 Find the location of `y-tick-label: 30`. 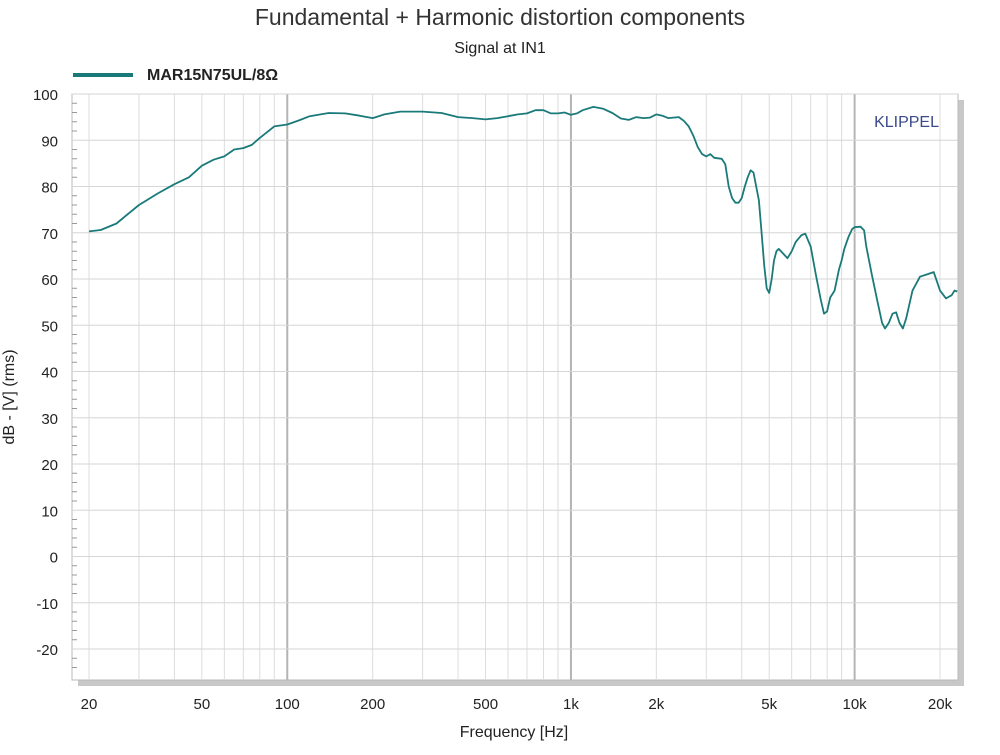

y-tick-label: 30 is located at coordinates (49, 419).